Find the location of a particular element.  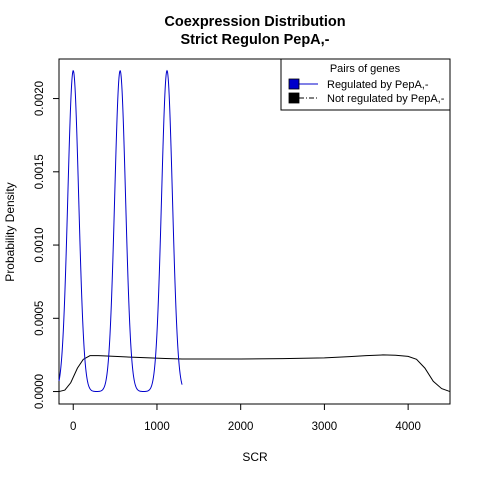

chart-subtitle: Strict Regulon PepA,- is located at coordinates (254, 40).